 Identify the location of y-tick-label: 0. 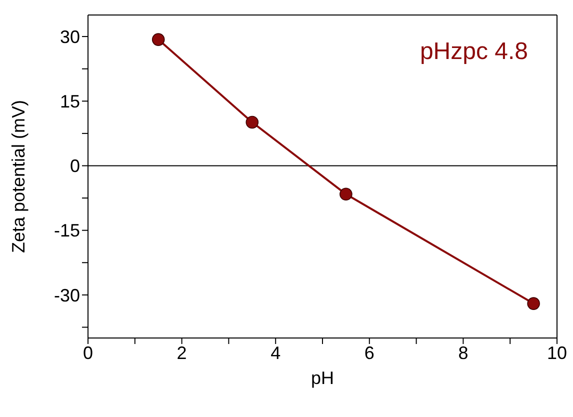
(75, 166).